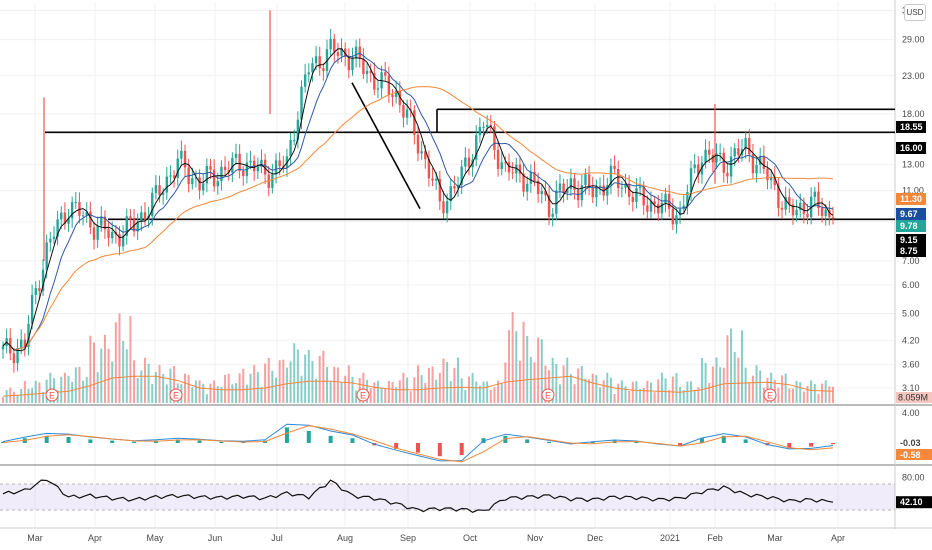  I want to click on macd-line, so click(418, 442).